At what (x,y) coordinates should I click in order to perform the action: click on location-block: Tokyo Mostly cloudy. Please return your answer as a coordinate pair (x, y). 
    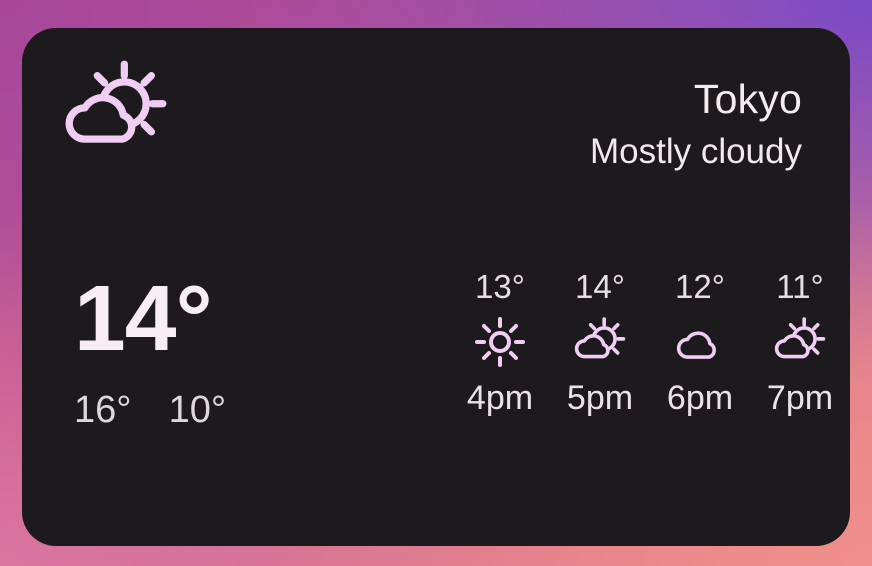
    Looking at the image, I should click on (696, 124).